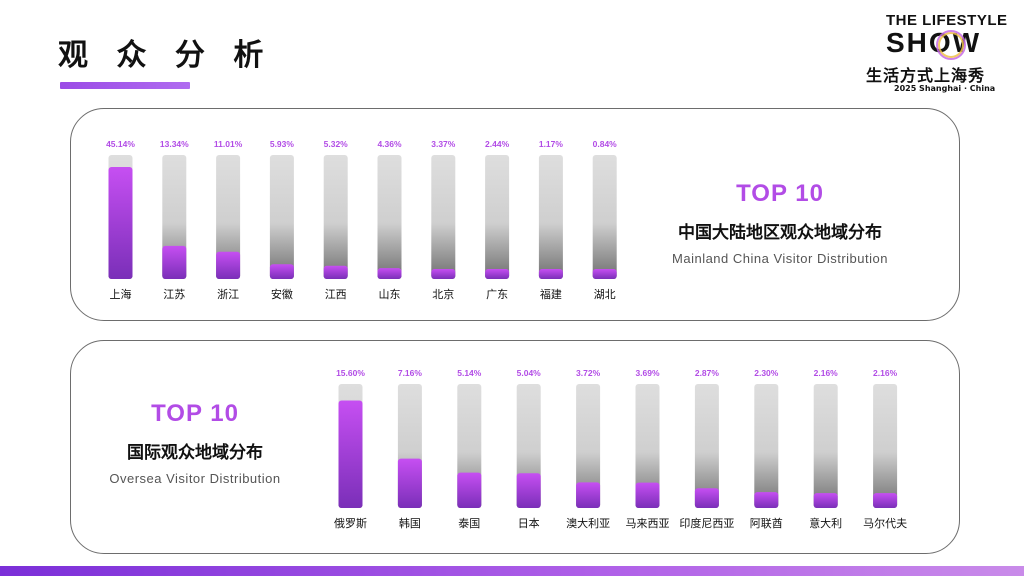 This screenshot has width=1024, height=576. I want to click on value-label: 3.37%, so click(443, 144).